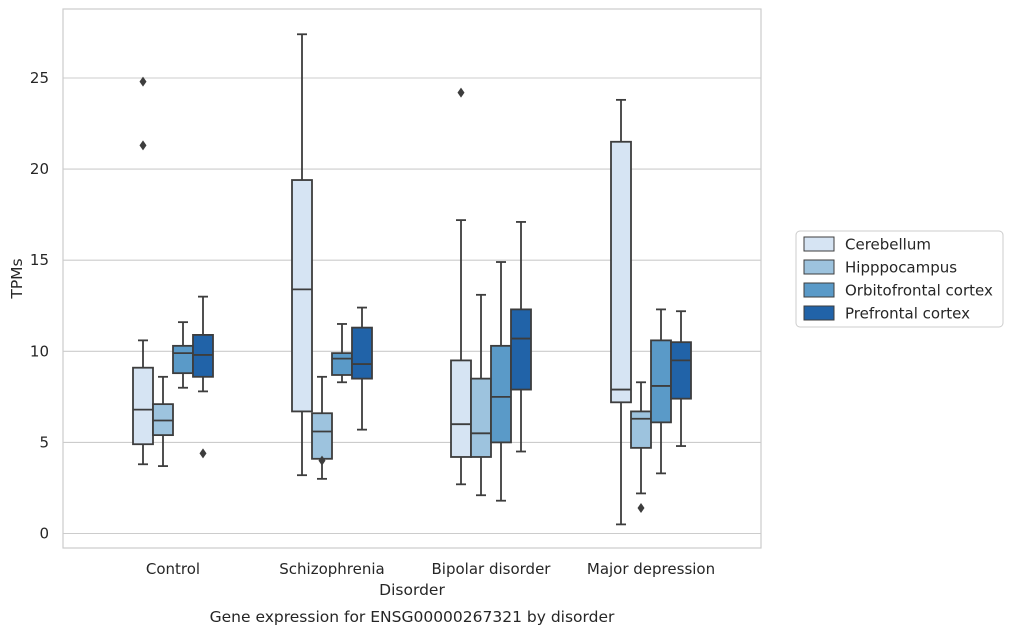 The height and width of the screenshot is (634, 1013). What do you see at coordinates (919, 291) in the screenshot?
I see `legend-label: Orbitofrontal cortex` at bounding box center [919, 291].